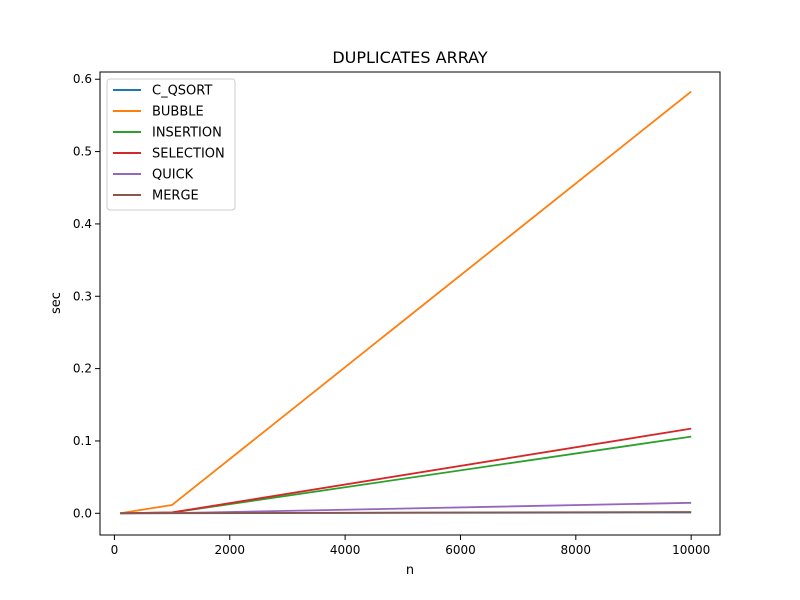  Describe the element at coordinates (82, 224) in the screenshot. I see `y-tick-label: 0.4` at that location.